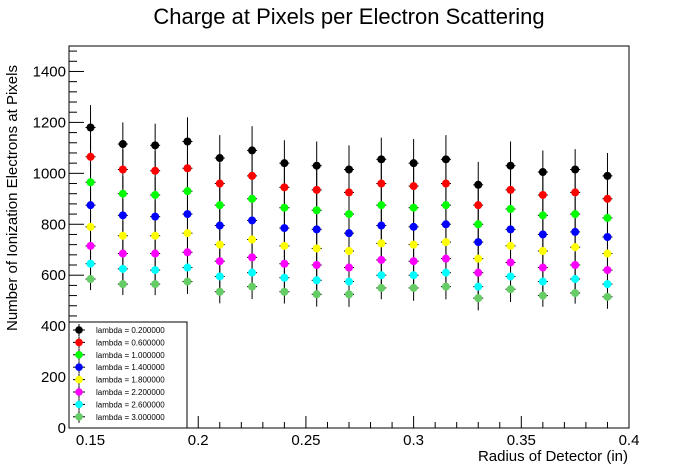 Image resolution: width=698 pixels, height=476 pixels. Describe the element at coordinates (413, 440) in the screenshot. I see `x-tick-label: 0.3` at that location.